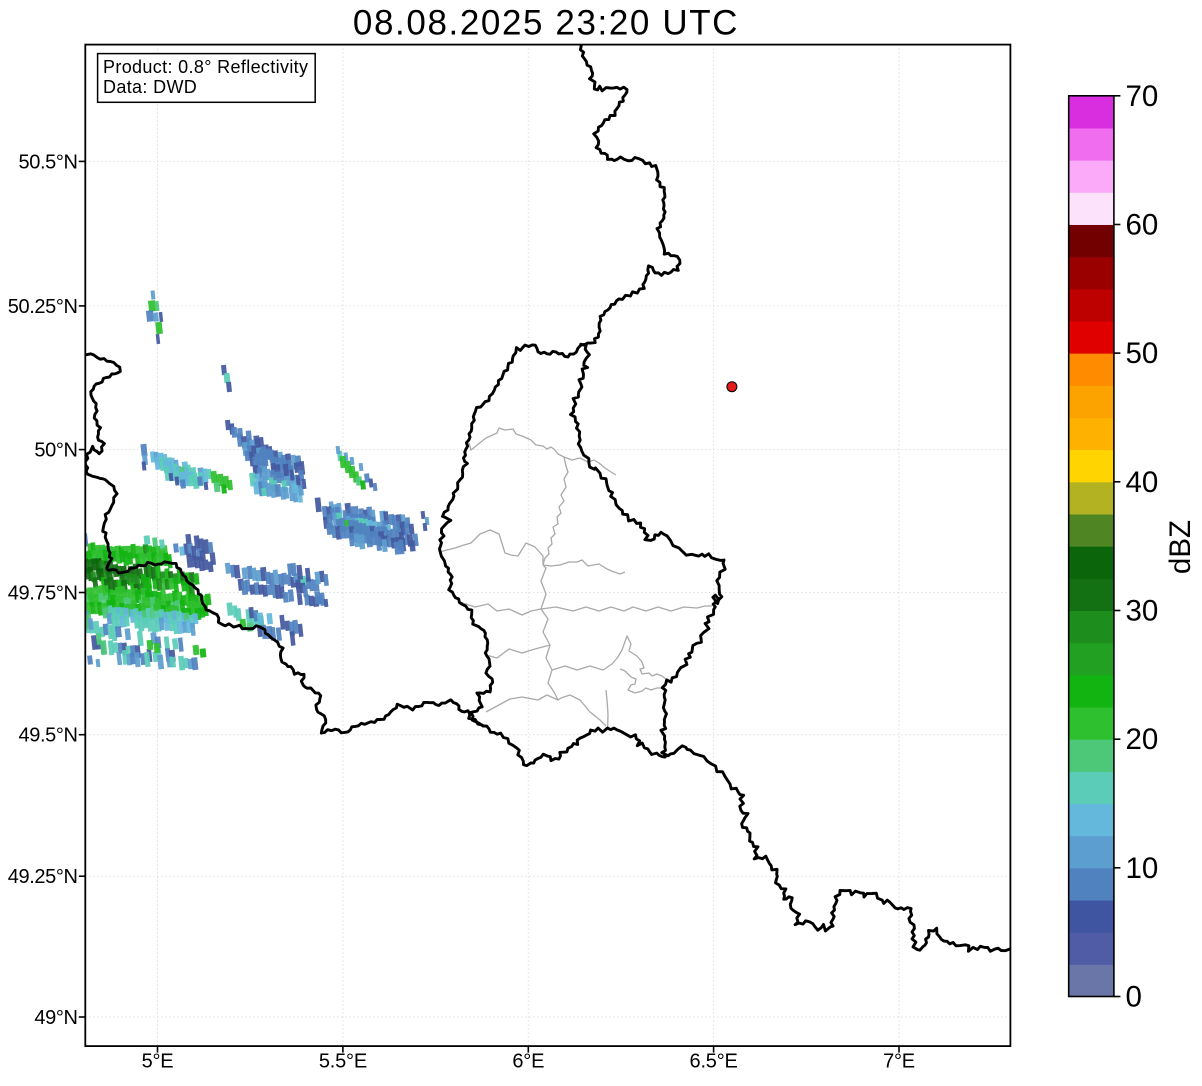 Image resolution: width=1202 pixels, height=1086 pixels. What do you see at coordinates (1134, 997) in the screenshot?
I see `svg-text: 0` at bounding box center [1134, 997].